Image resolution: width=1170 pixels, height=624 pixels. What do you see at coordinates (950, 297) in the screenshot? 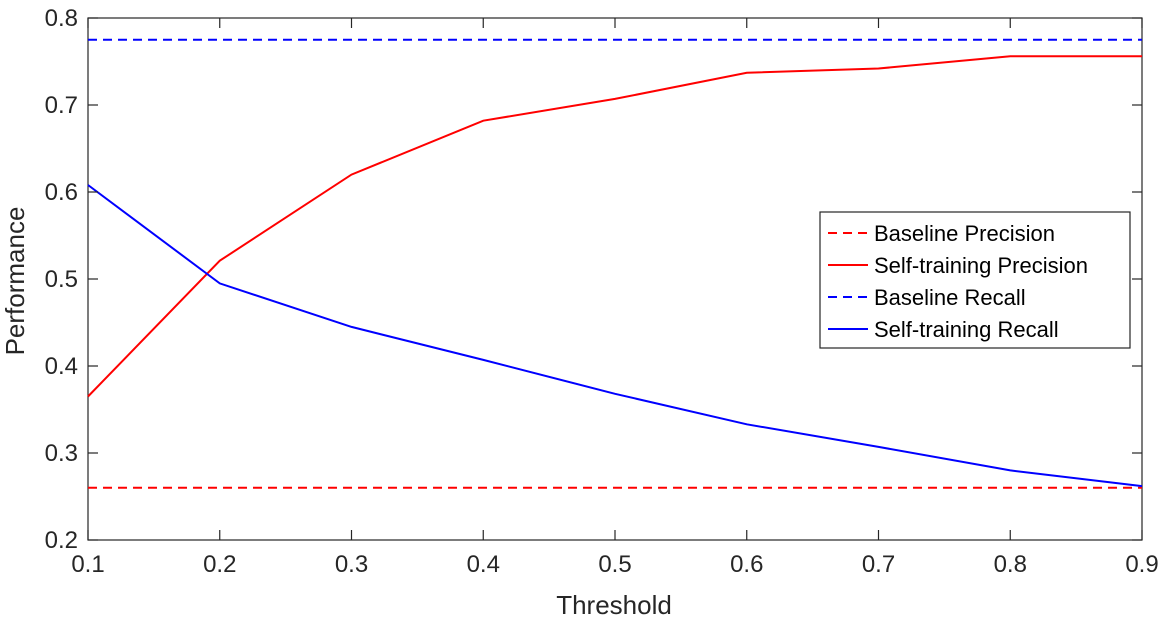
I see `legend-label: Baseline Recall` at bounding box center [950, 297].